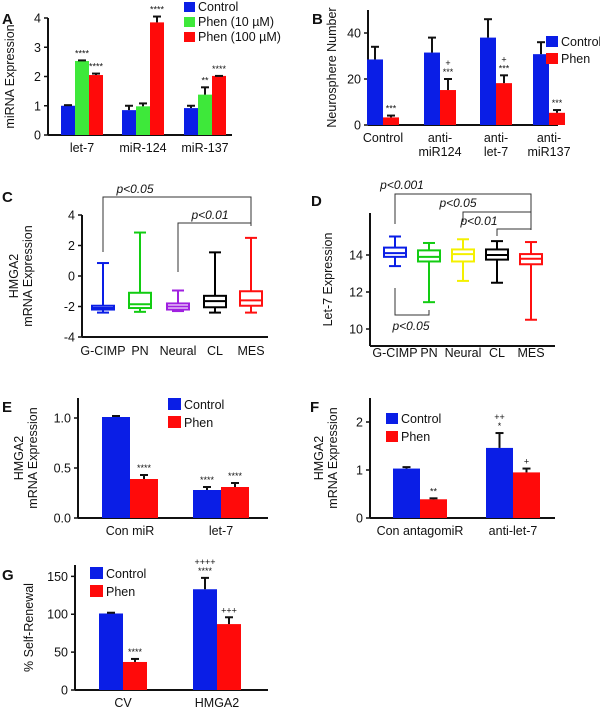 This screenshot has width=600, height=708. What do you see at coordinates (548, 152) in the screenshot?
I see `x-tick-label: miR137` at bounding box center [548, 152].